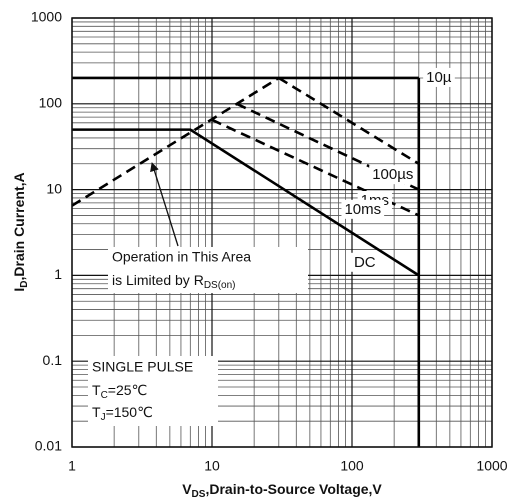 Image resolution: width=520 pixels, height=504 pixels. What do you see at coordinates (220, 285) in the screenshot?
I see `annotation-sub: DS(on)` at bounding box center [220, 285].